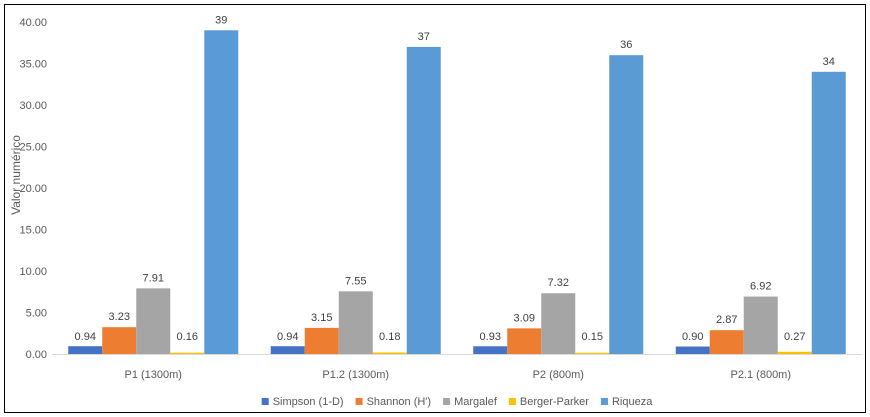 This screenshot has height=417, width=870. What do you see at coordinates (794, 337) in the screenshot?
I see `data-label: 0.27` at bounding box center [794, 337].